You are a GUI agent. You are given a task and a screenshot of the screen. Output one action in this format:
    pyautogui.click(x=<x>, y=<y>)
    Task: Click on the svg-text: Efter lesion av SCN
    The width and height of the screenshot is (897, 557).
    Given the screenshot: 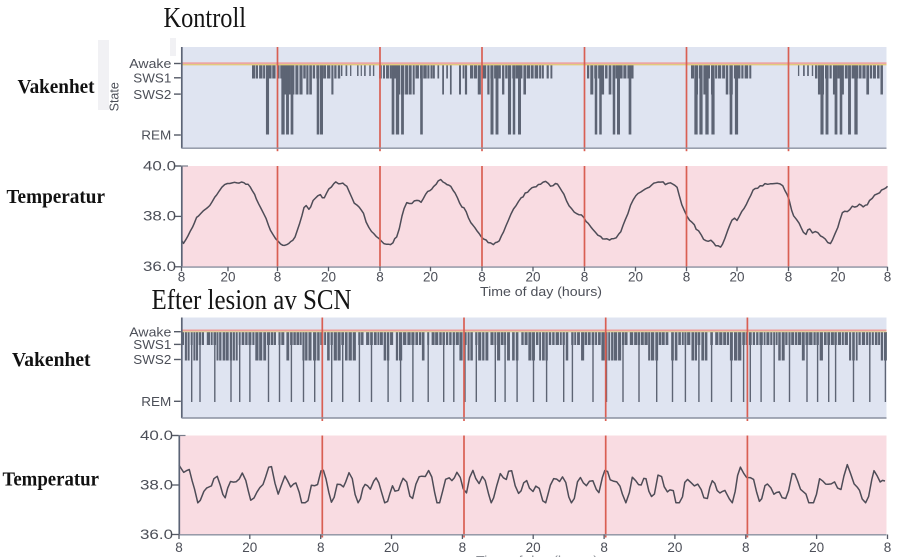 What is the action you would take?
    pyautogui.click(x=252, y=300)
    